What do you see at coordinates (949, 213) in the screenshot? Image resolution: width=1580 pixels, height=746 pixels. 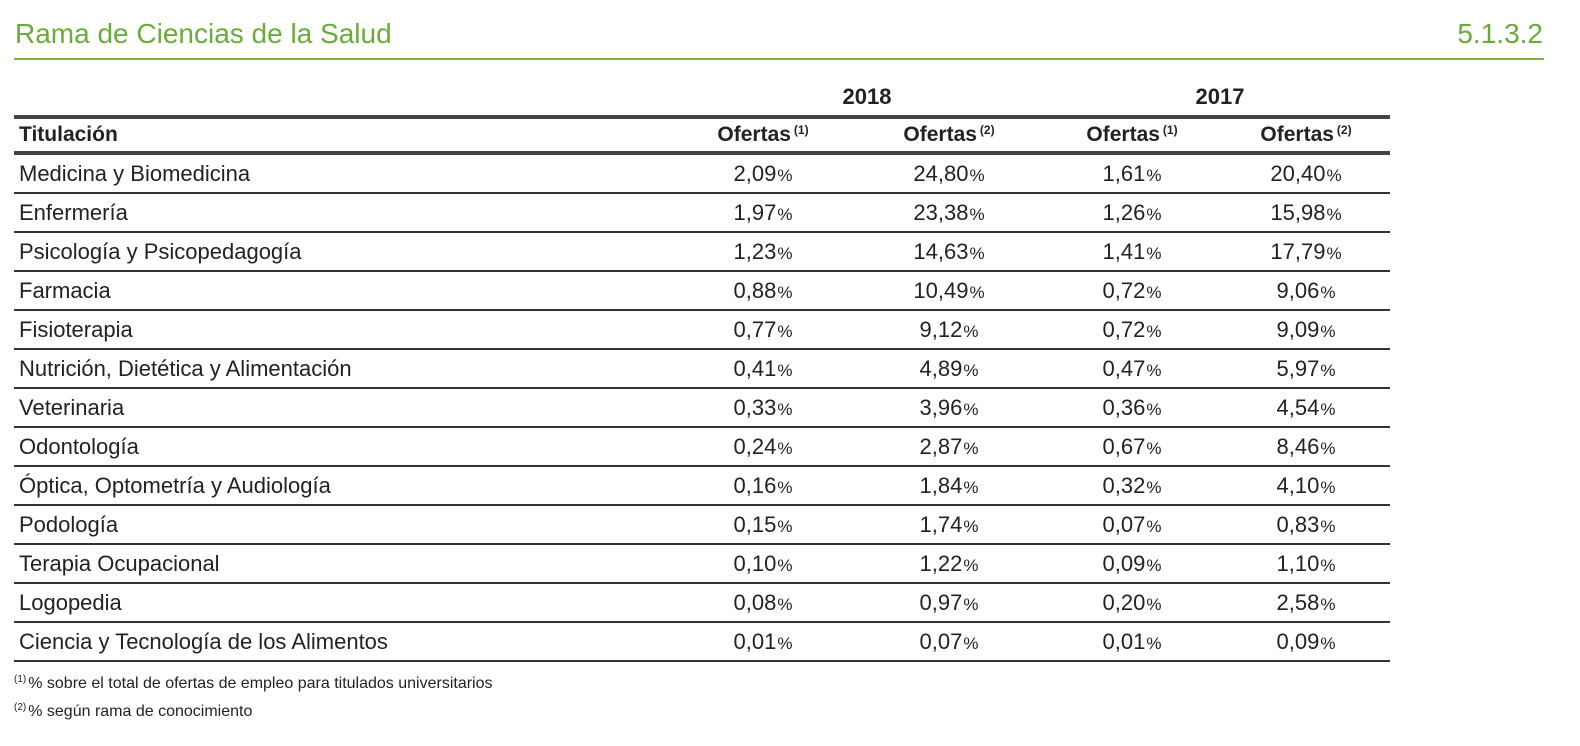 I see `offer-percentage-cell: 23,38%` at bounding box center [949, 213].